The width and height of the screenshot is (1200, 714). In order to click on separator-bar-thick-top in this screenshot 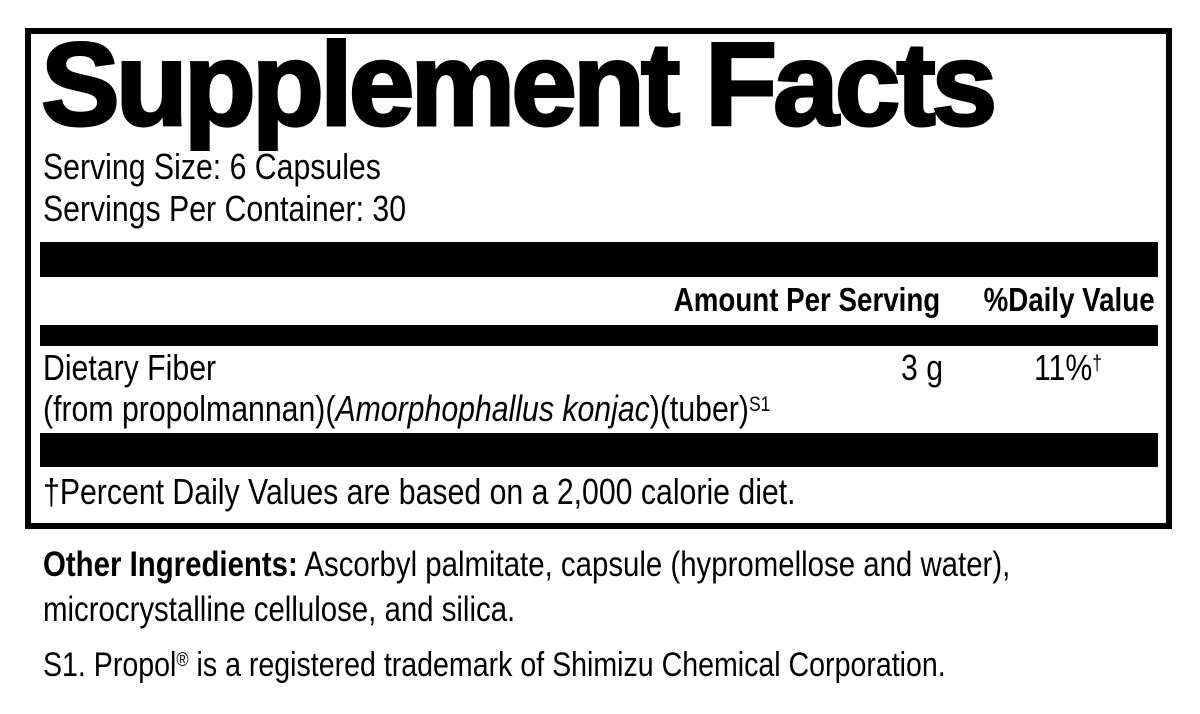, I will do `click(599, 259)`.